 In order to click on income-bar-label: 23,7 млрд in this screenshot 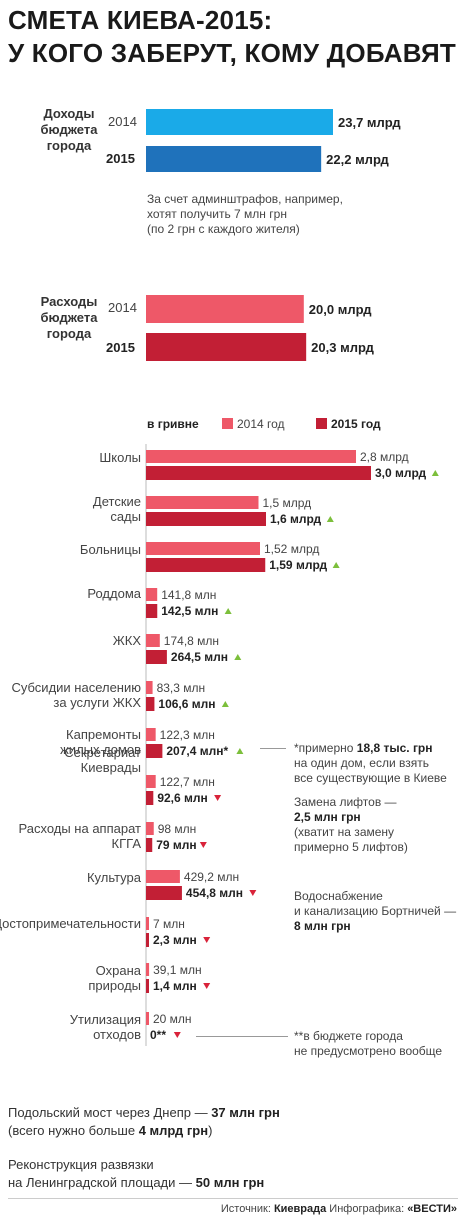, I will do `click(369, 122)`.